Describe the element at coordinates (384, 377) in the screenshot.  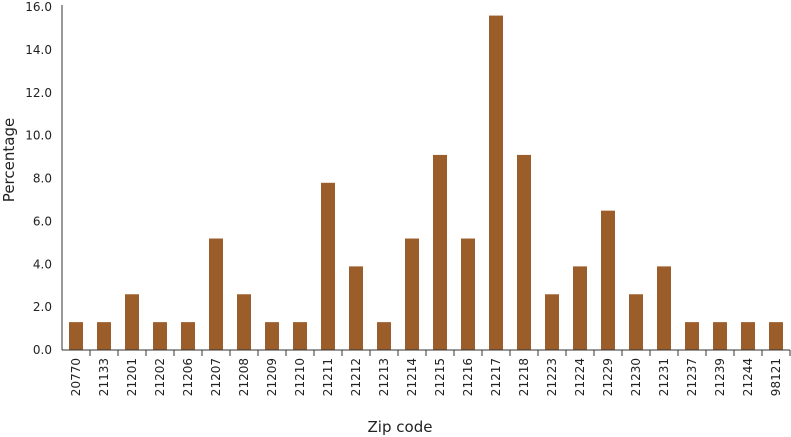
I see `x-tick-label: 21213` at that location.